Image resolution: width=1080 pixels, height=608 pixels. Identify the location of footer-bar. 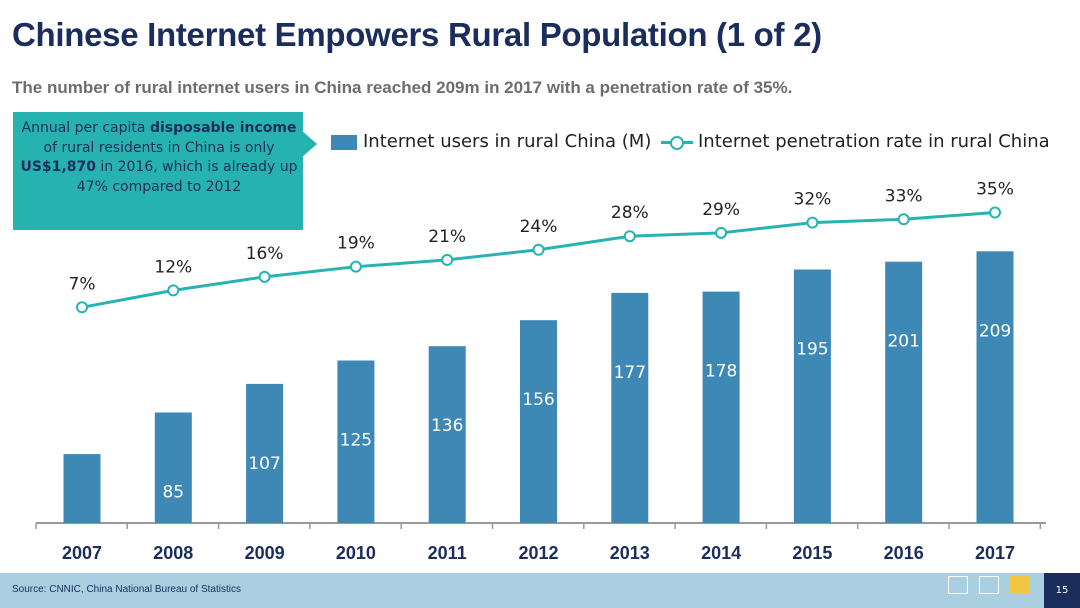
(540, 590).